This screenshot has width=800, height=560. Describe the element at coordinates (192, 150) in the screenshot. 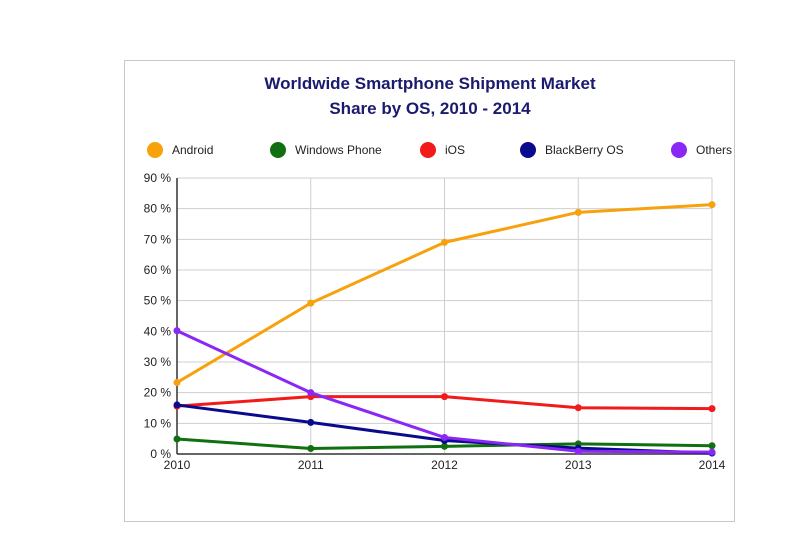

I see `legend-label-0: Android` at that location.